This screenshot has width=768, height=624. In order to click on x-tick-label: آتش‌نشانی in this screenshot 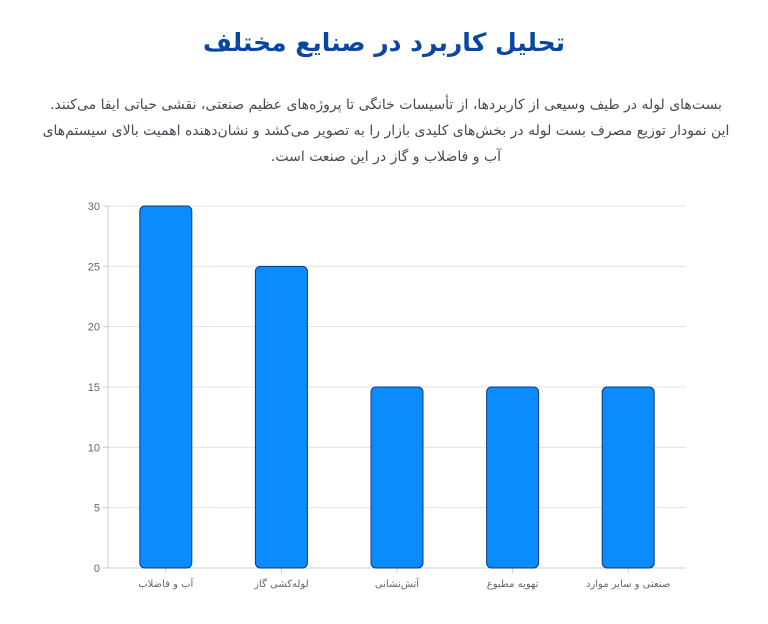, I will do `click(397, 583)`.